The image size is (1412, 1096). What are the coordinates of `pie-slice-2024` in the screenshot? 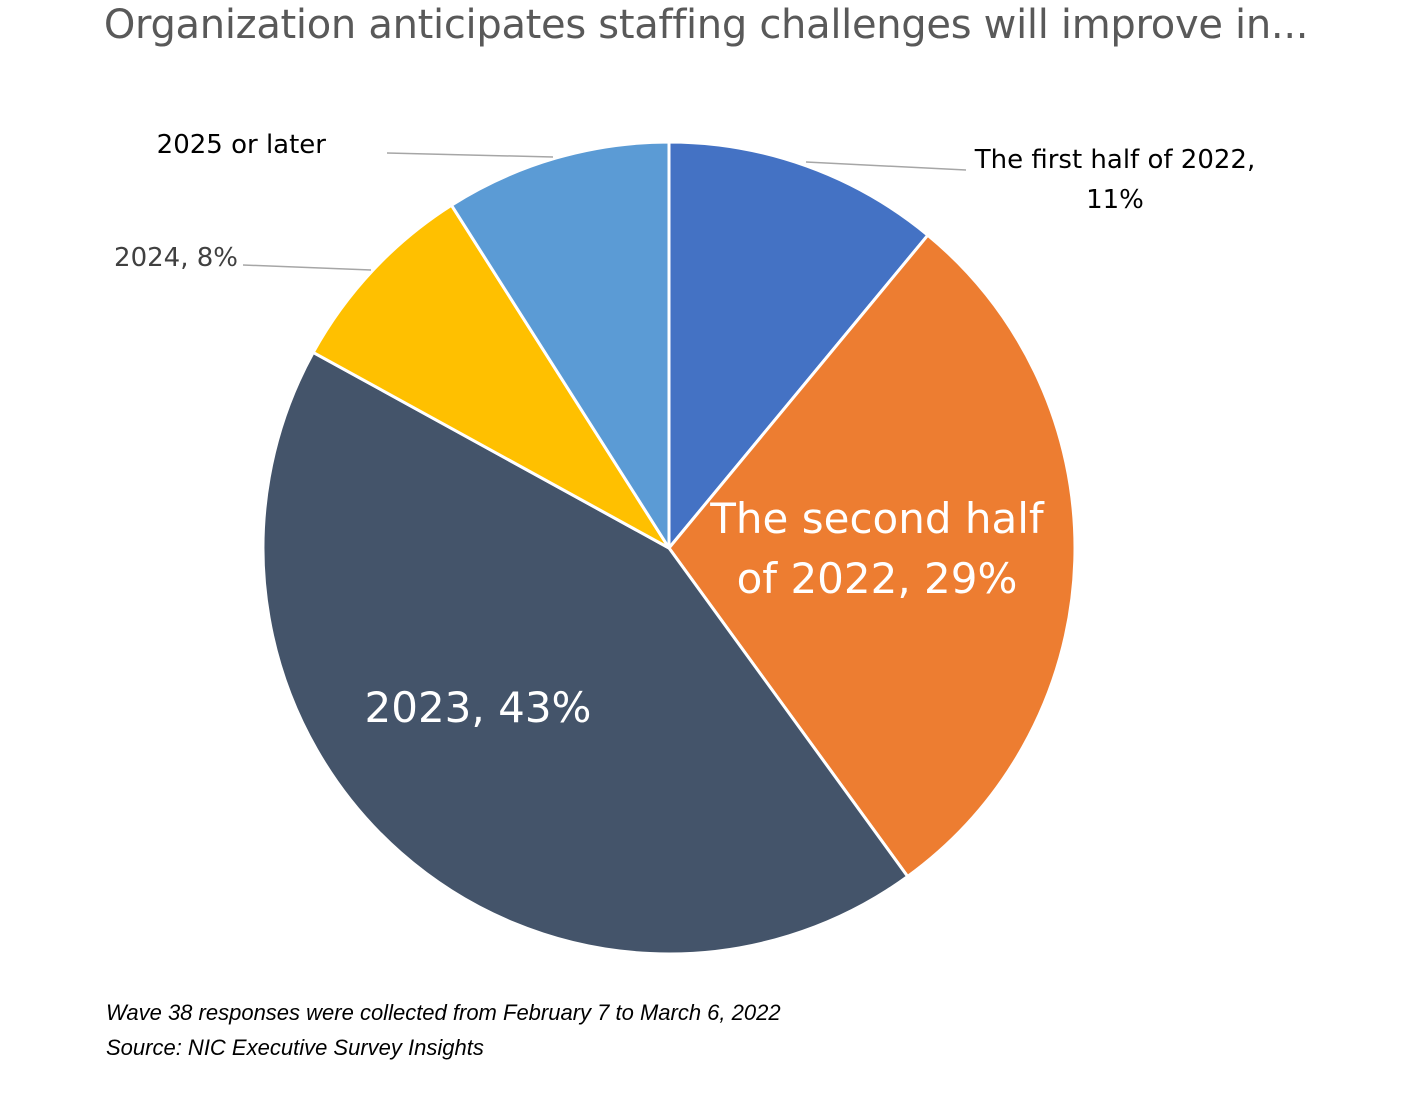 It's located at (491, 376).